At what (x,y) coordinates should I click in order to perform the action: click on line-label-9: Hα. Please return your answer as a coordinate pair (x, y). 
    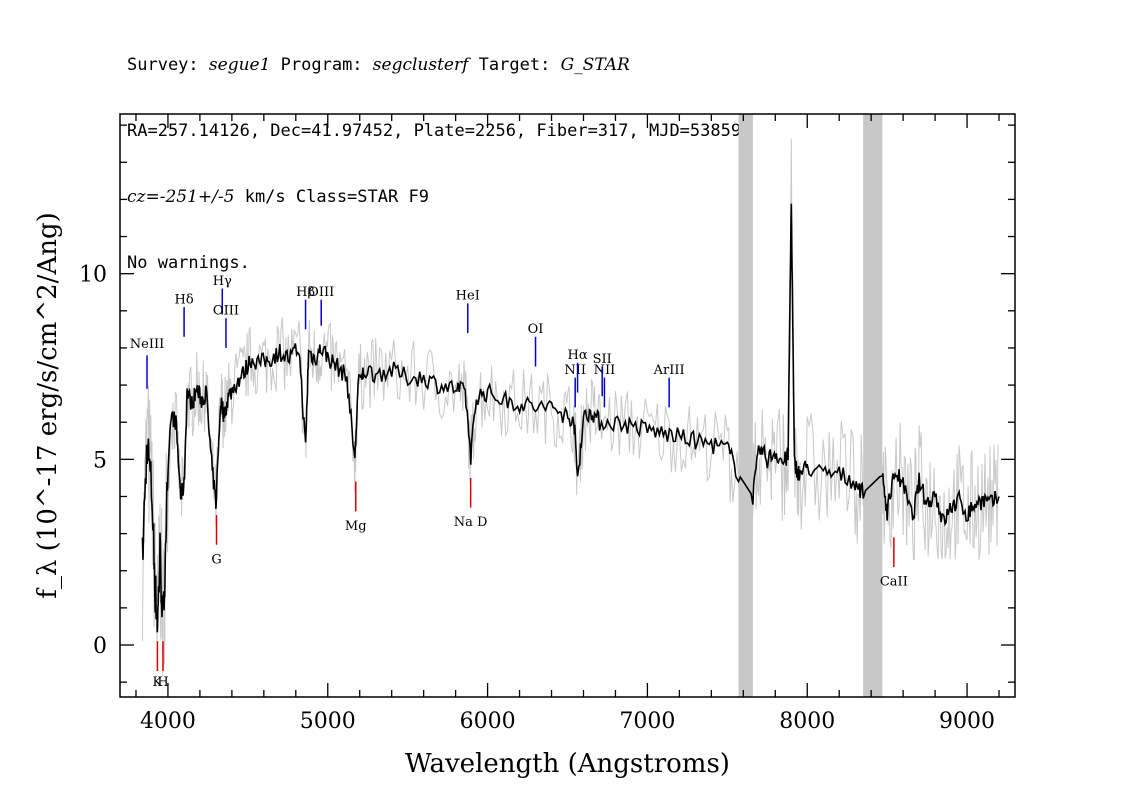
    Looking at the image, I should click on (578, 355).